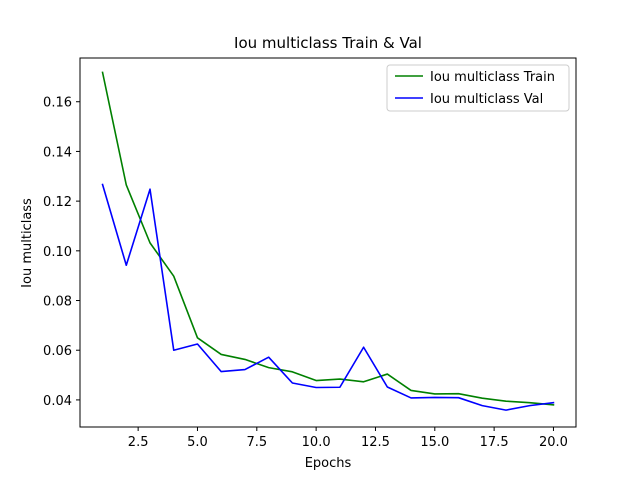  Describe the element at coordinates (57, 302) in the screenshot. I see `y-tick-label: 0.08` at that location.